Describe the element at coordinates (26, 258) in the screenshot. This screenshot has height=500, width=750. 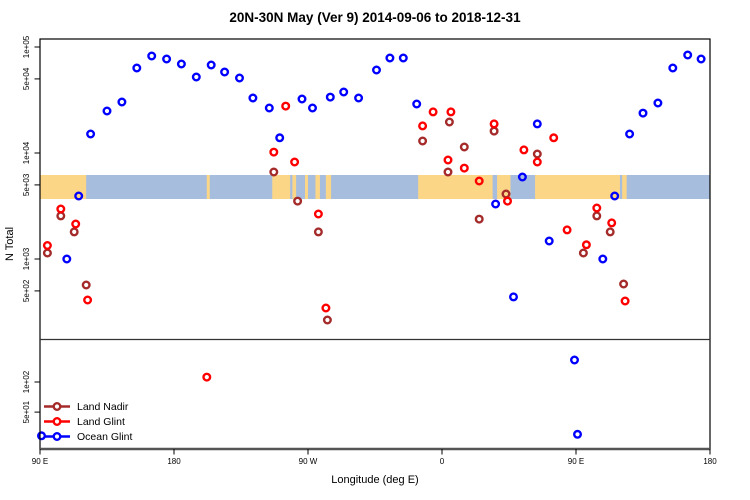
I see `y-tick-label: 1e+03` at that location.